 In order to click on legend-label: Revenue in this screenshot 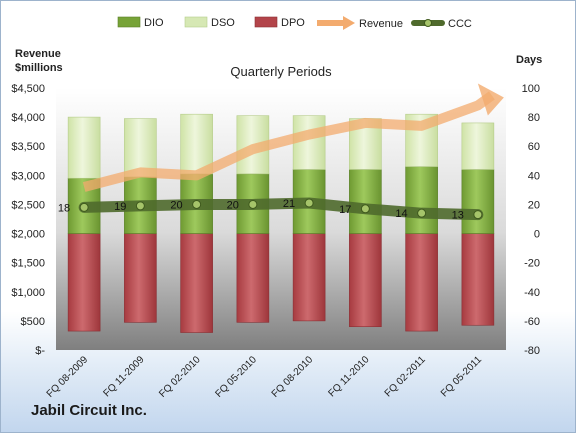, I will do `click(381, 24)`.